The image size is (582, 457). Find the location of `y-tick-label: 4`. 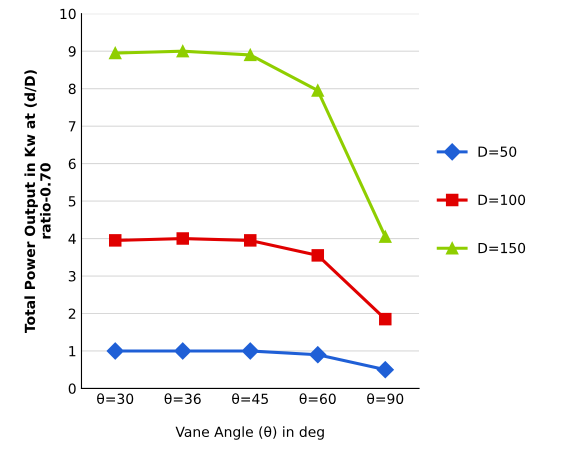

y-tick-label: 4 is located at coordinates (72, 239).